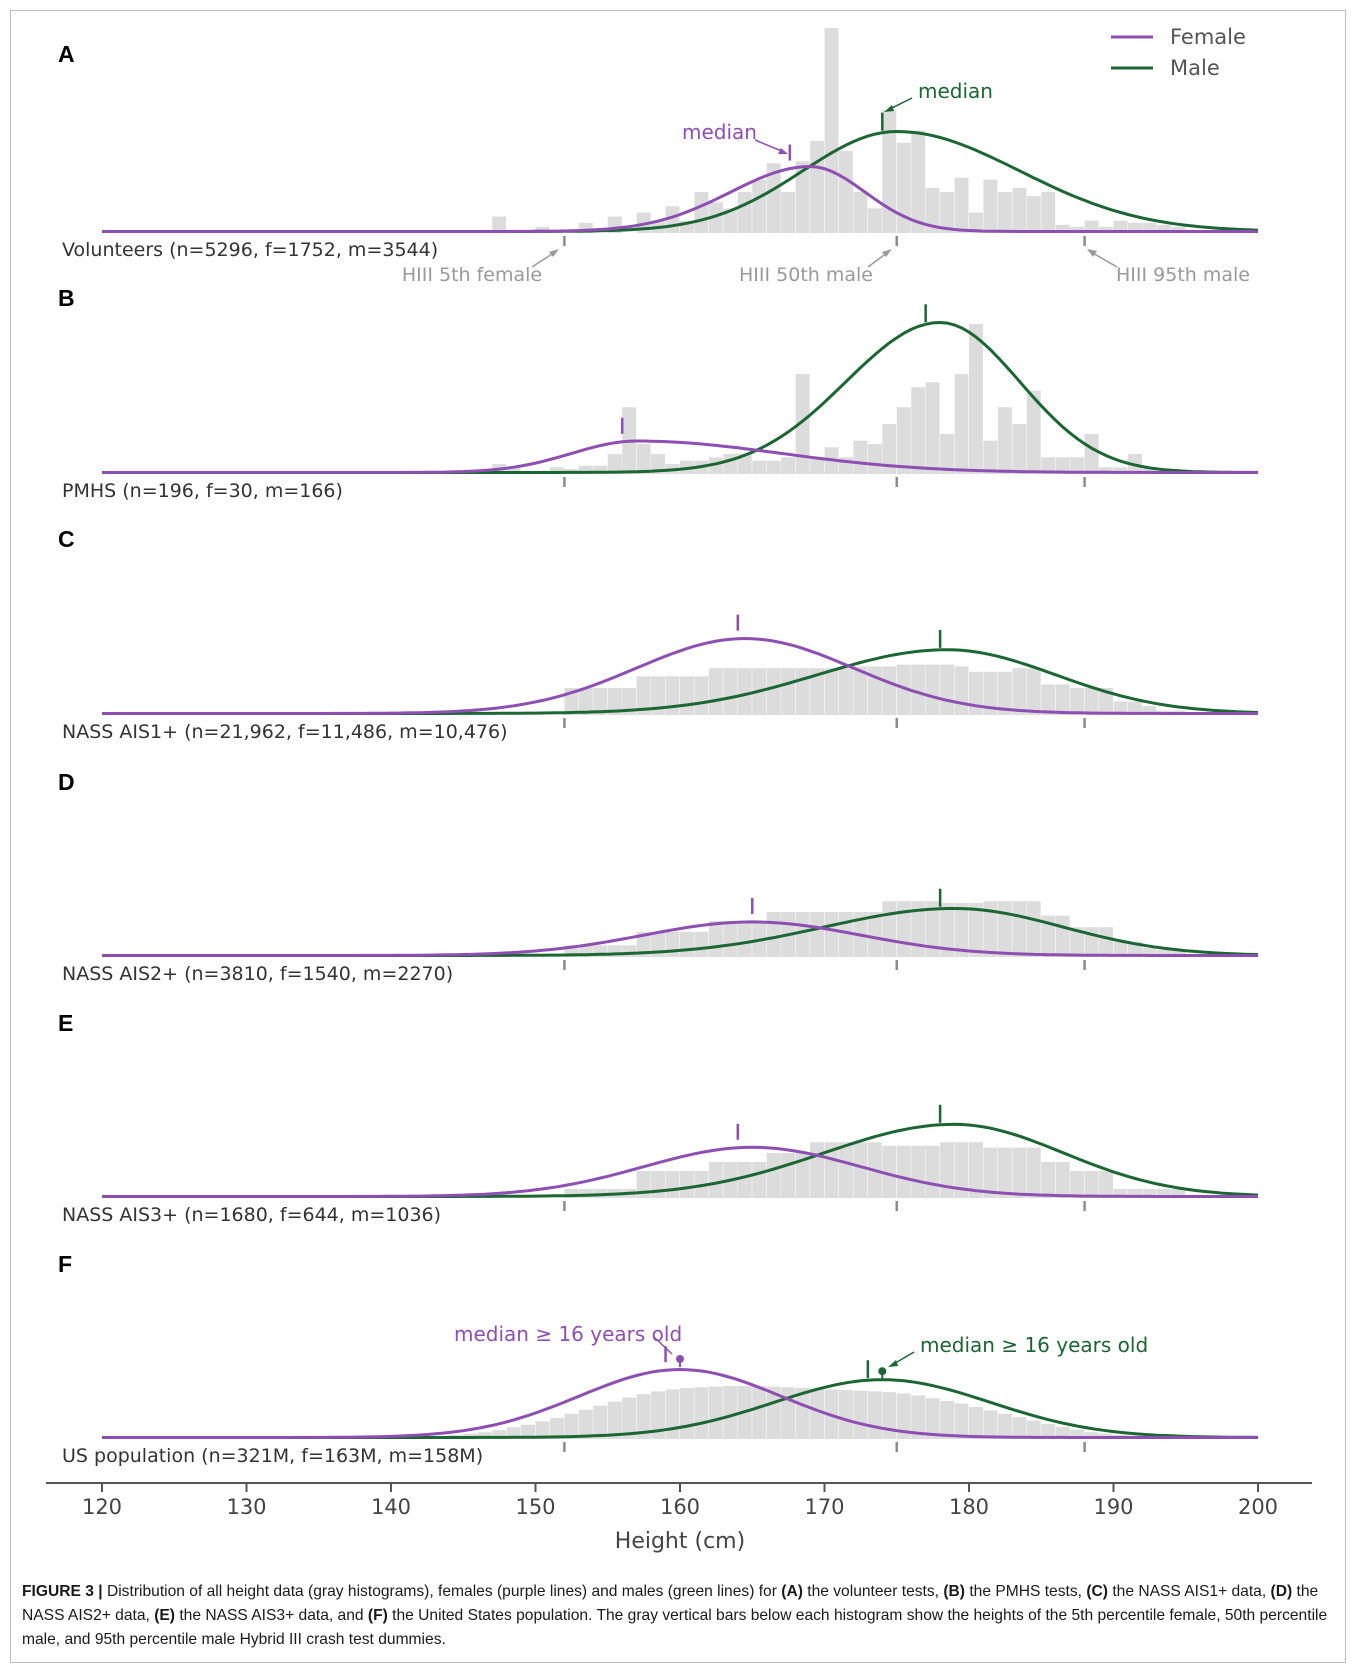  What do you see at coordinates (873, 1591) in the screenshot?
I see `caption-text: the volunteer tests,` at bounding box center [873, 1591].